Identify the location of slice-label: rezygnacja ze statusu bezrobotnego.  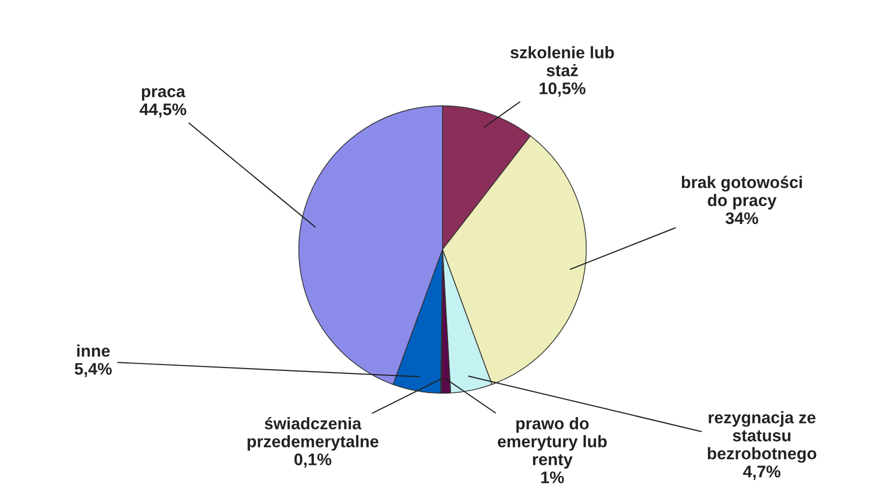
(762, 437).